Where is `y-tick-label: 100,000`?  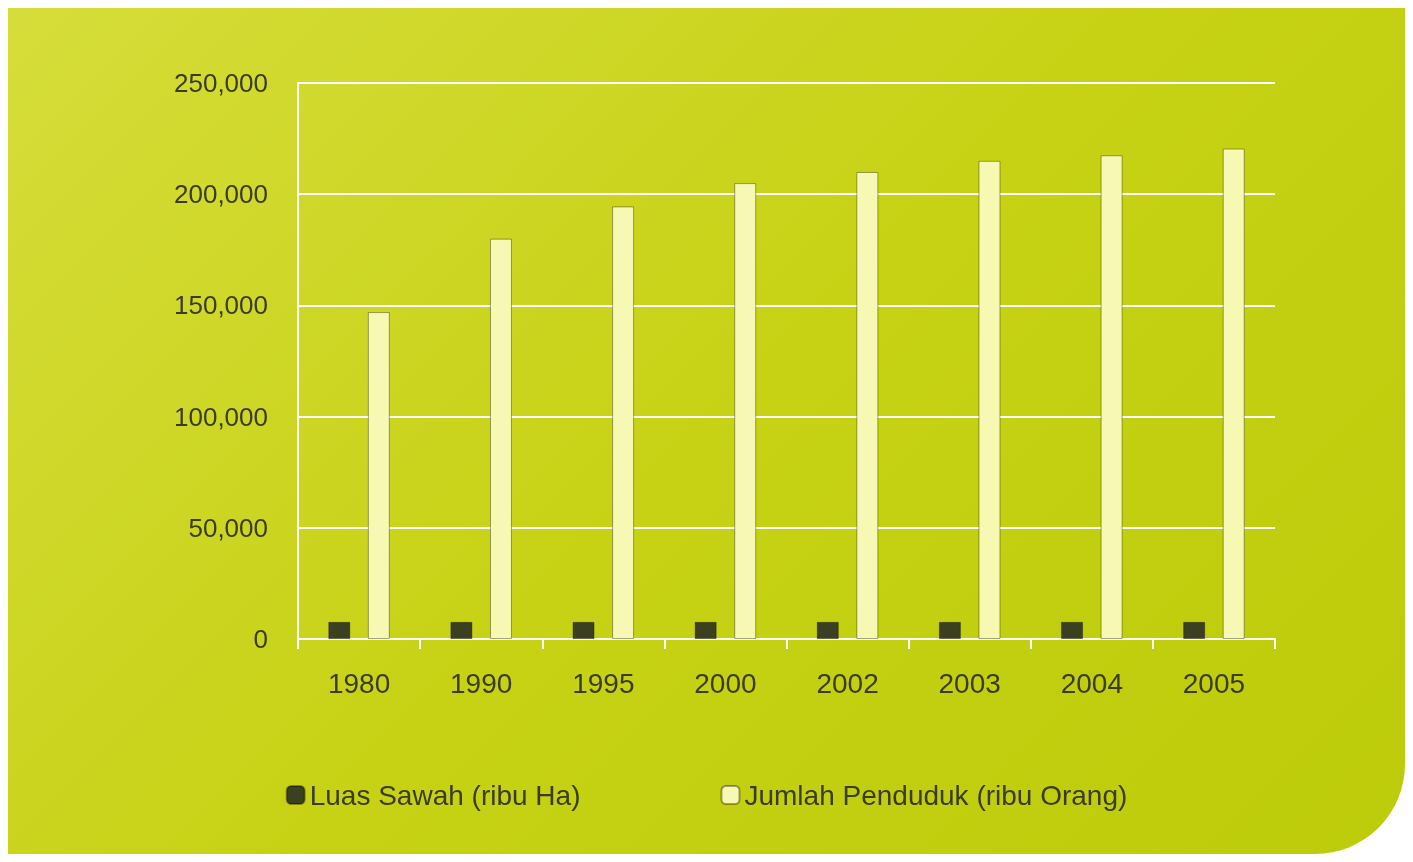
y-tick-label: 100,000 is located at coordinates (221, 416).